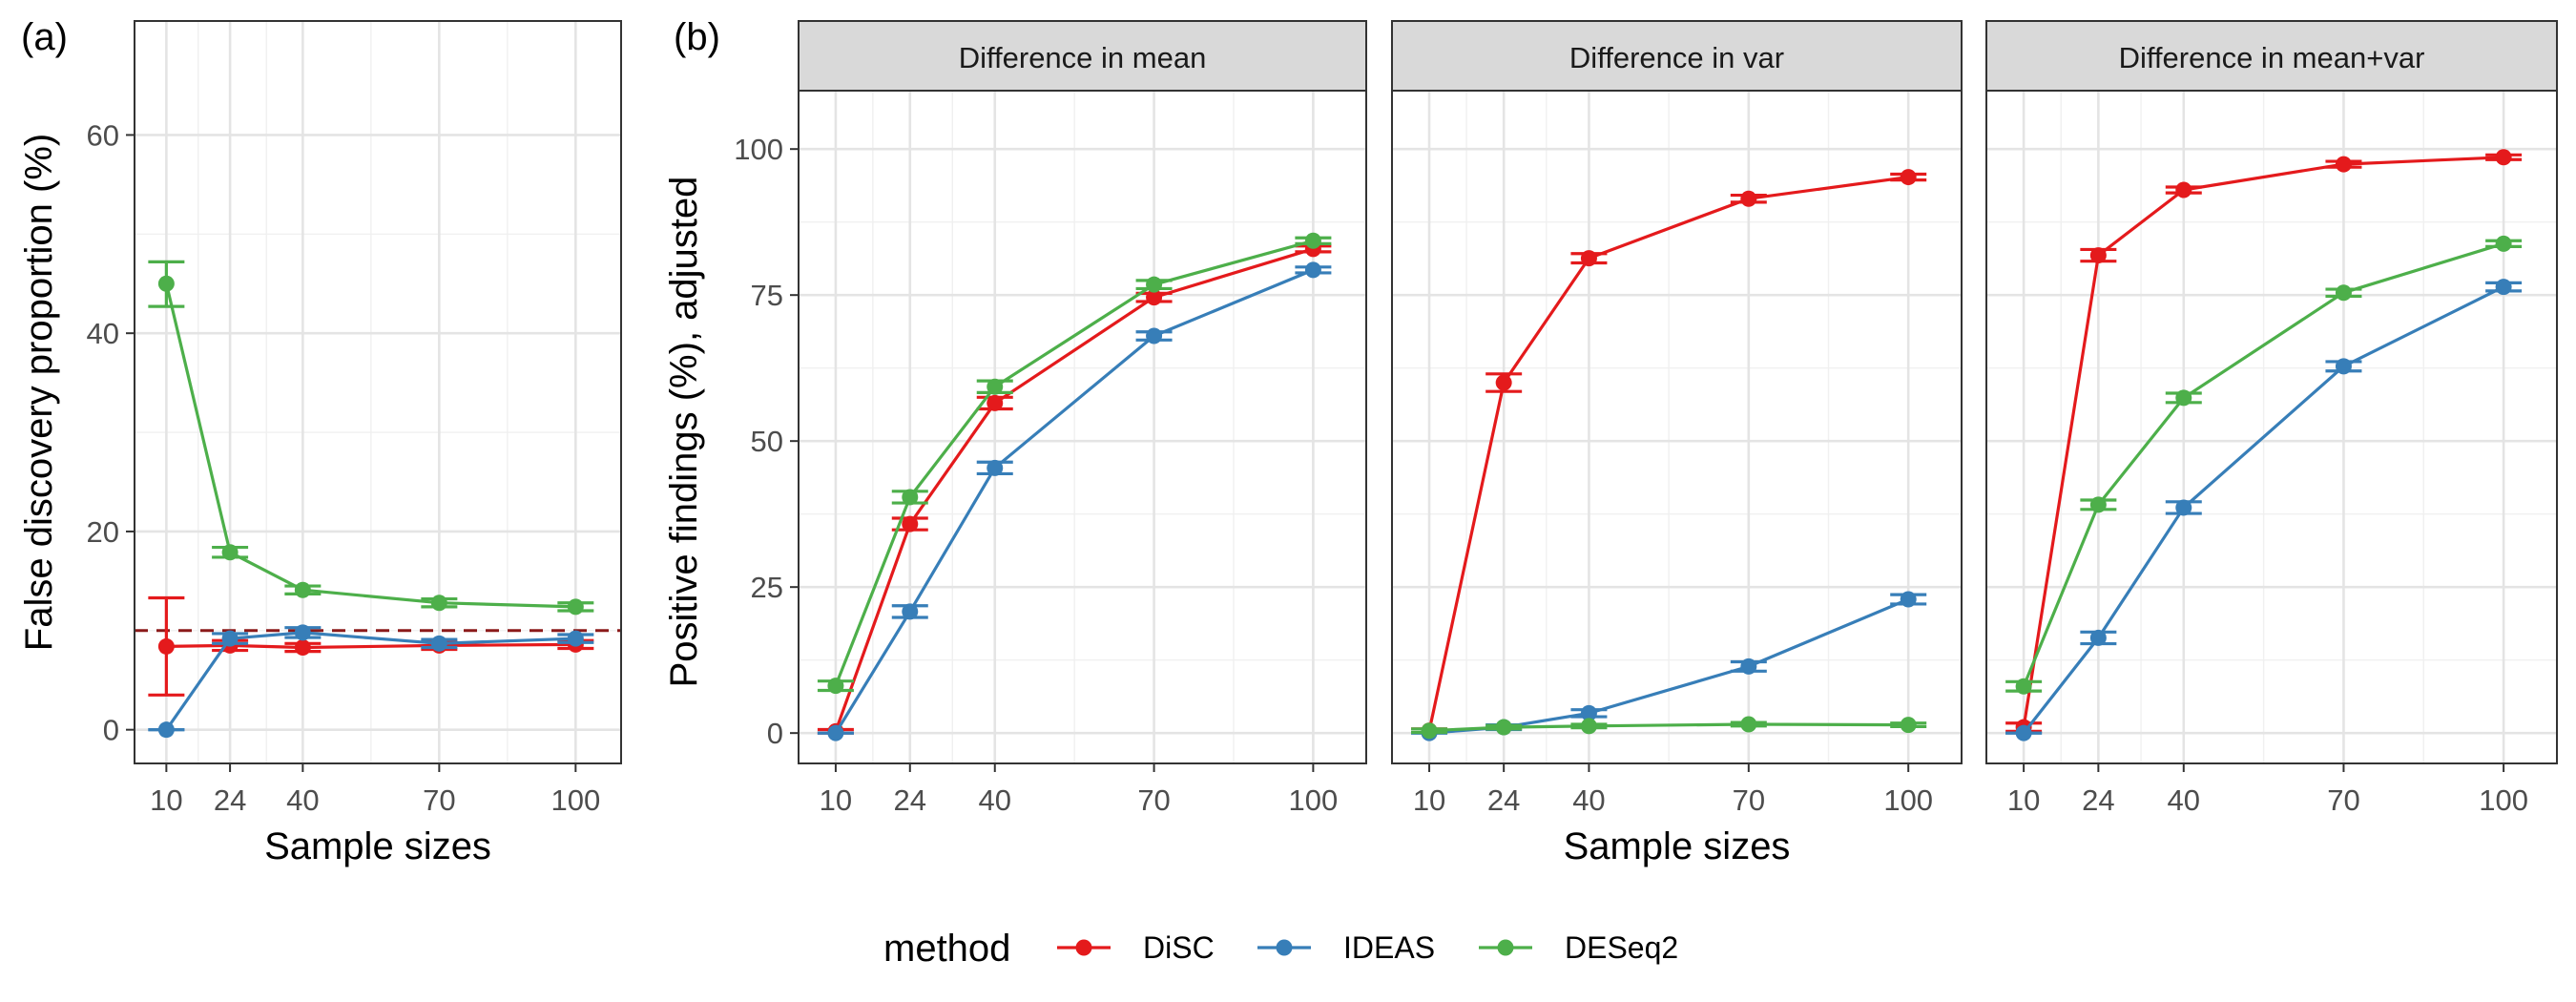 This screenshot has width=2576, height=1002. Describe the element at coordinates (684, 432) in the screenshot. I see `y-axis-title: Positive findings (%), adjusted` at that location.